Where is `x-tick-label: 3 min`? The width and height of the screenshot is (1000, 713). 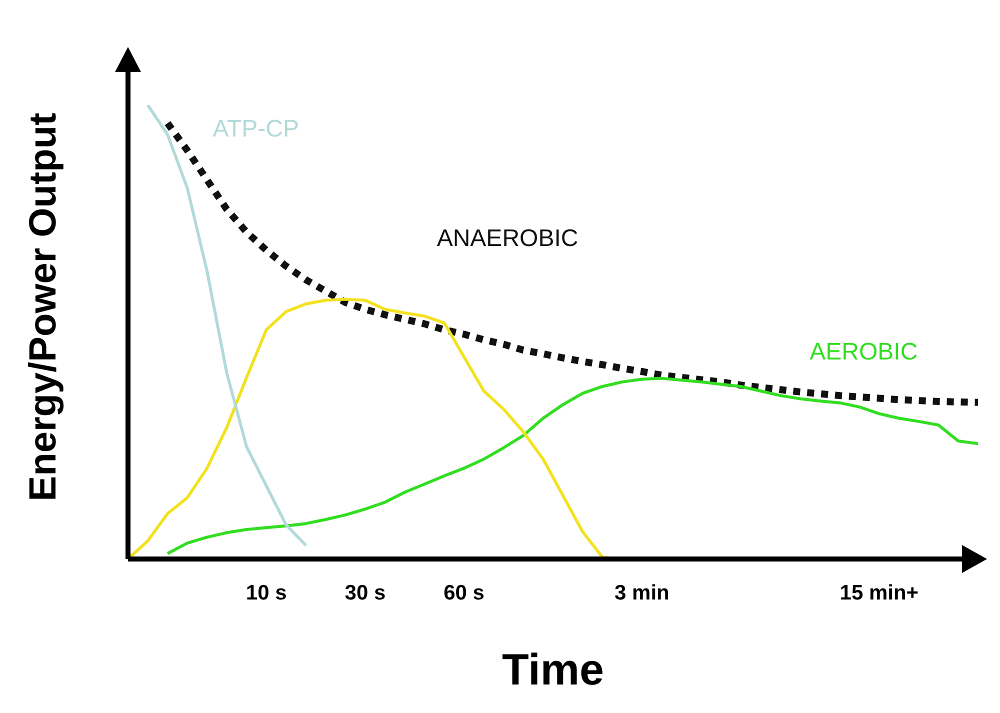
x-tick-label: 3 min is located at coordinates (642, 592).